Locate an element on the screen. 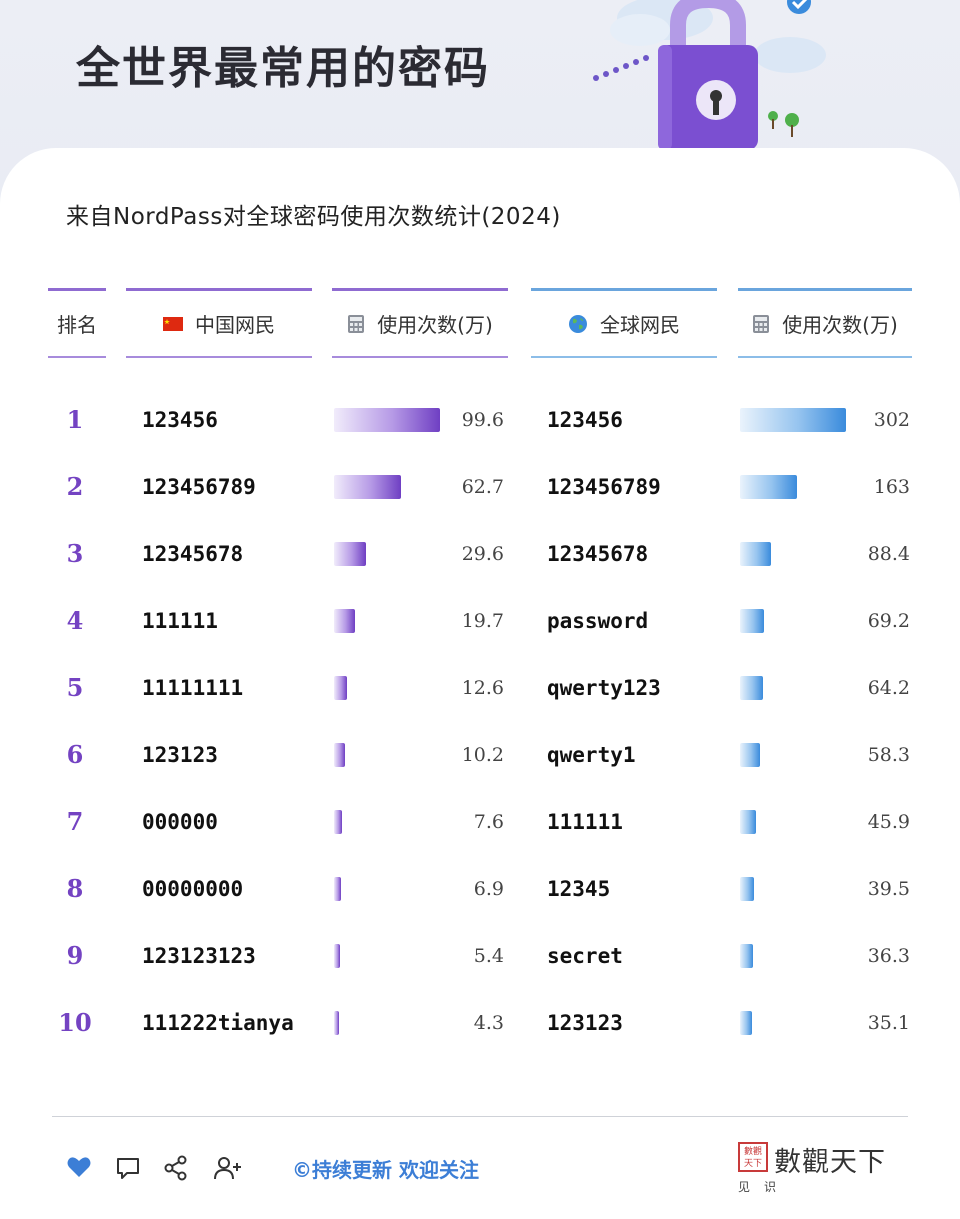 The width and height of the screenshot is (960, 1219). share-icon is located at coordinates (176, 1170).